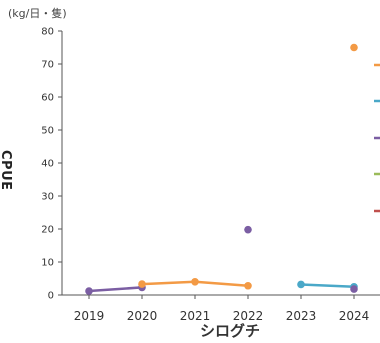 This screenshot has width=380, height=343. I want to click on y-ticks: 0 10 20 30 40 50 60 70 80, so click(51, 164).